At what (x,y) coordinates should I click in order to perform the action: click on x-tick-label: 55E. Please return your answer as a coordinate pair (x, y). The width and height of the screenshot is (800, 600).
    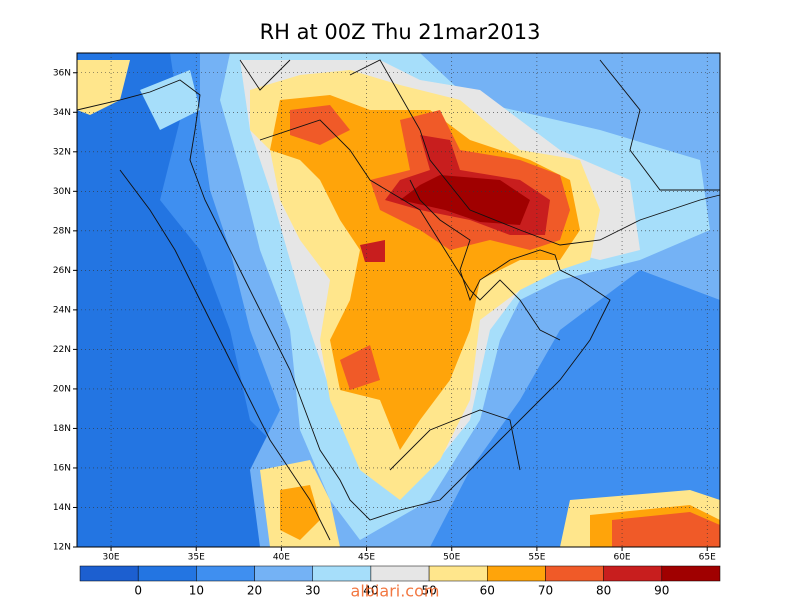
    Looking at the image, I should click on (536, 558).